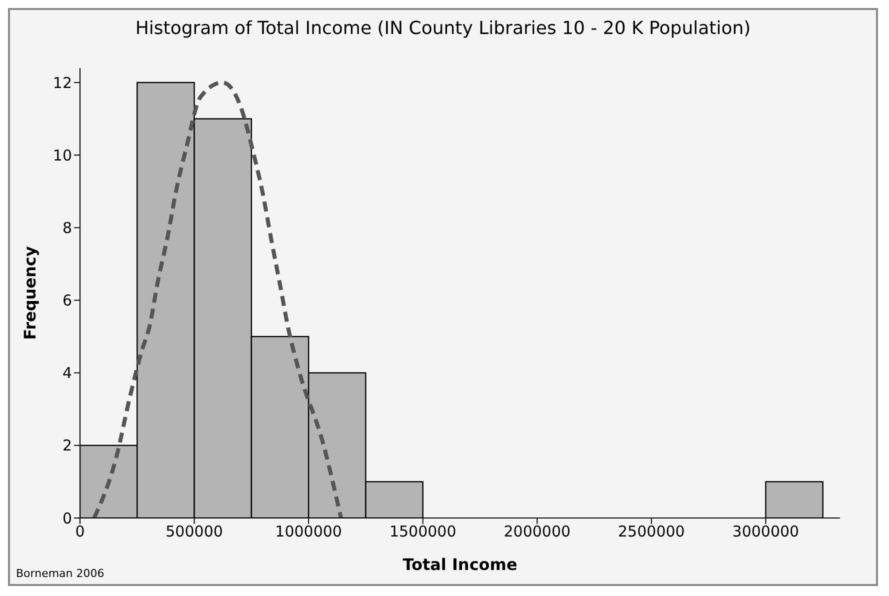  Describe the element at coordinates (766, 531) in the screenshot. I see `x-tick-label: 3000000` at that location.